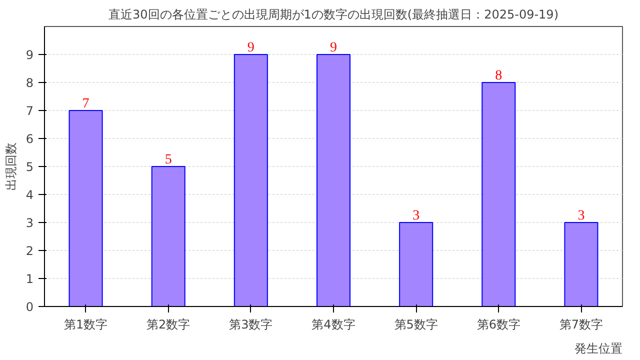  I want to click on chart-title: 直近30回の各位置ごとの出現周期が1の数字の出現回数(最終抽選日：2025-09-19), so click(333, 15).